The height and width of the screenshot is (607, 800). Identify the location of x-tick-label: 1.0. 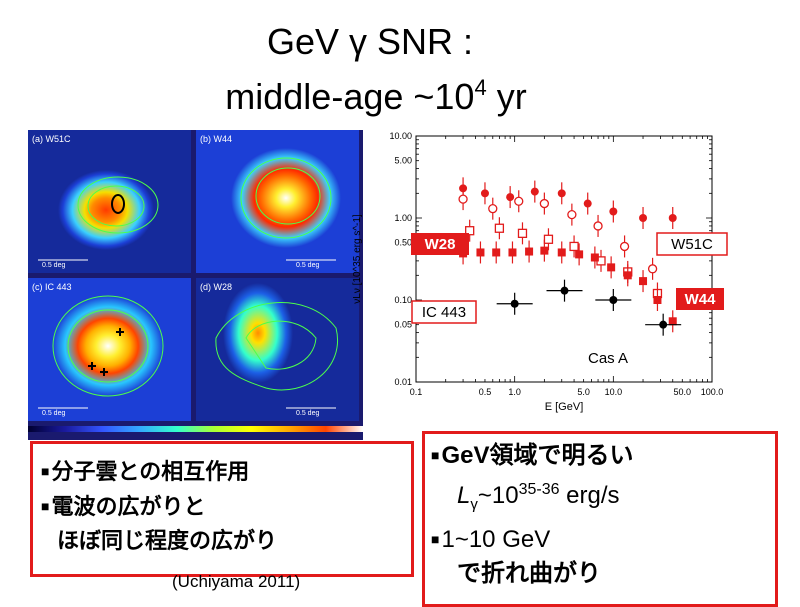
(514, 392).